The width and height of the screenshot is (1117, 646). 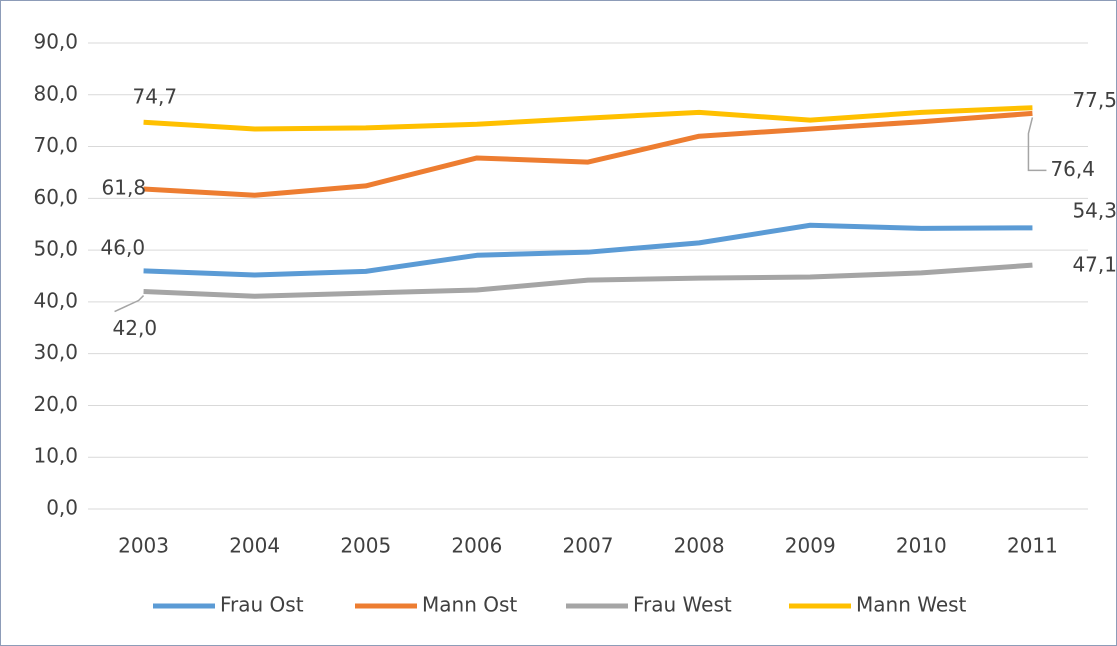 I want to click on legend-label: Mann West, so click(x=911, y=605).